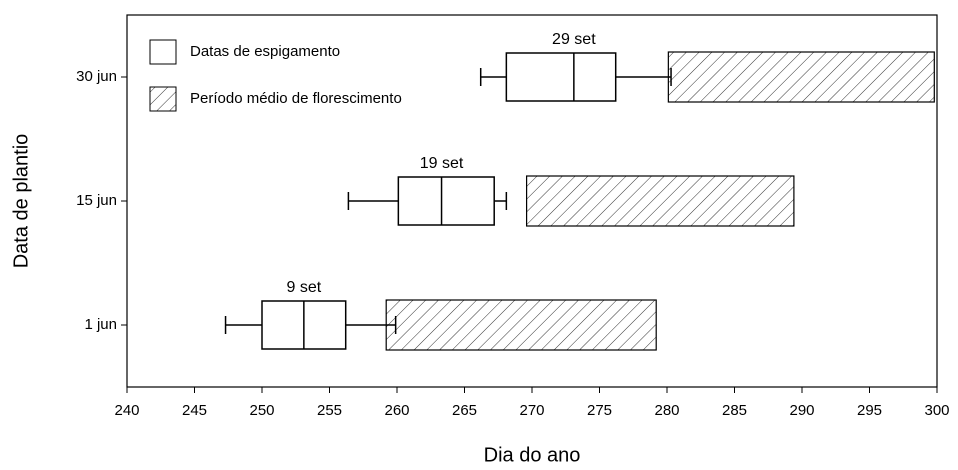 This screenshot has width=958, height=470. What do you see at coordinates (126, 410) in the screenshot?
I see `x-tick-label: 240` at bounding box center [126, 410].